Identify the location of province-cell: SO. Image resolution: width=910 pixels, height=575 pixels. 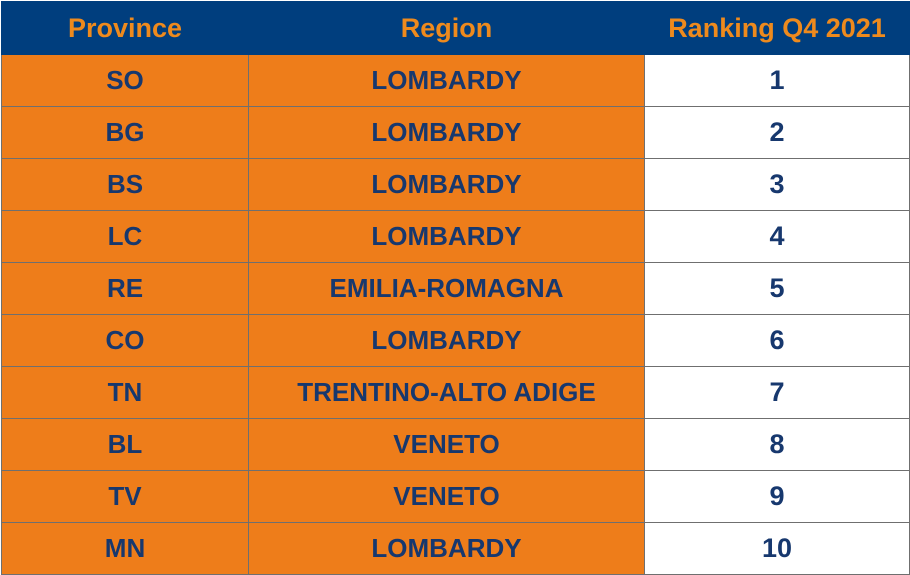
(125, 80).